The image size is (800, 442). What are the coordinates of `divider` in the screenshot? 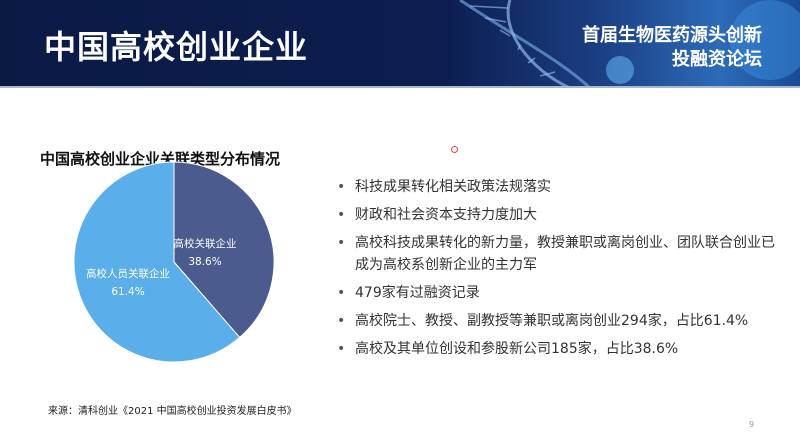 It's located at (400, 87).